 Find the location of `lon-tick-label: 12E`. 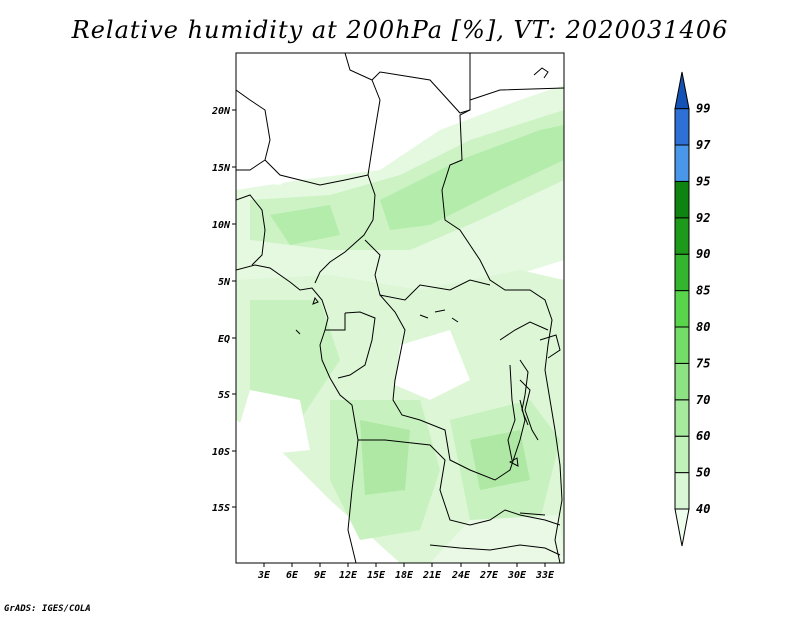

lon-tick-label: 12E is located at coordinates (348, 575).